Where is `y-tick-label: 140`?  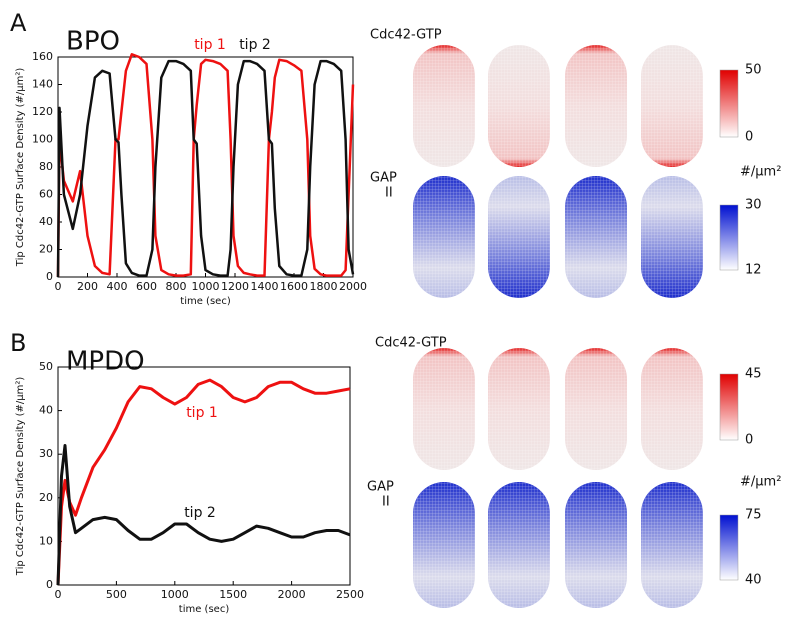 y-tick-label: 140 is located at coordinates (42, 84).